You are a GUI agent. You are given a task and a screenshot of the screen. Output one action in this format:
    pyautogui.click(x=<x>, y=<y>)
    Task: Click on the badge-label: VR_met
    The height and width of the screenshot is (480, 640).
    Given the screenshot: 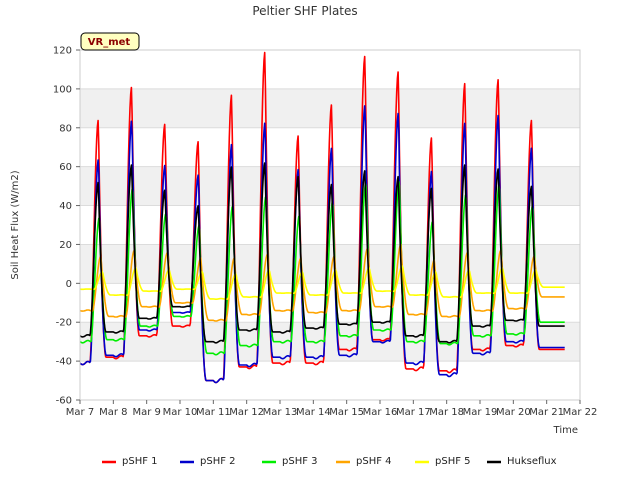 What is the action you would take?
    pyautogui.click(x=109, y=42)
    